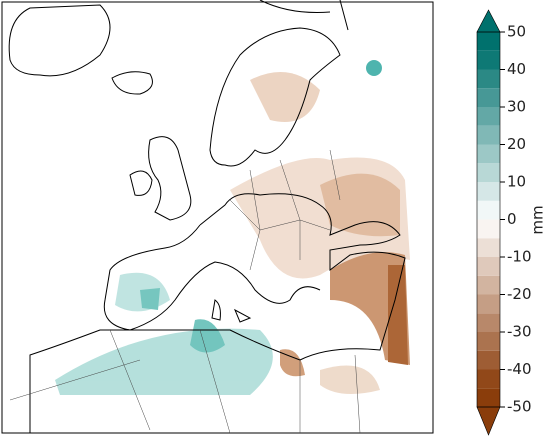 The width and height of the screenshot is (550, 446). Describe the element at coordinates (516, 107) in the screenshot. I see `colorbar-tick-label: 30` at that location.